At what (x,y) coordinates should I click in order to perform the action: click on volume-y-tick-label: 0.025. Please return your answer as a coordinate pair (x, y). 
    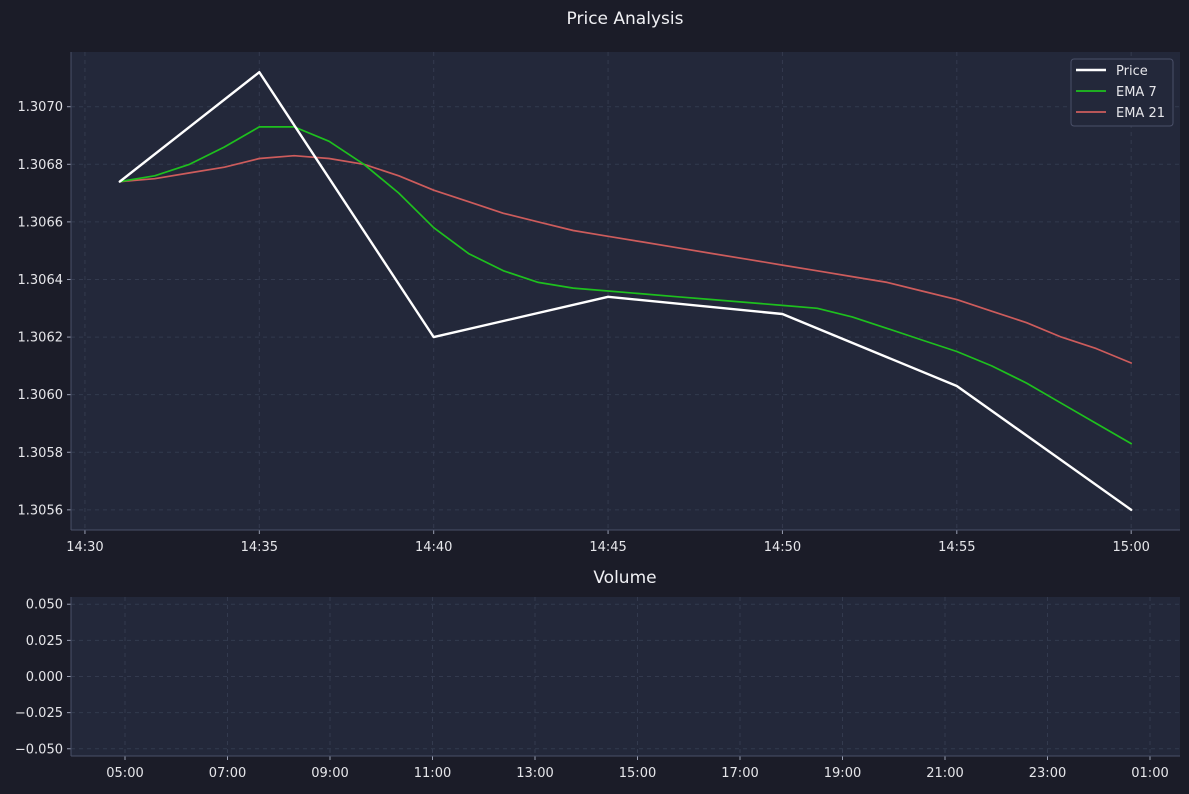
    Looking at the image, I should click on (44, 641).